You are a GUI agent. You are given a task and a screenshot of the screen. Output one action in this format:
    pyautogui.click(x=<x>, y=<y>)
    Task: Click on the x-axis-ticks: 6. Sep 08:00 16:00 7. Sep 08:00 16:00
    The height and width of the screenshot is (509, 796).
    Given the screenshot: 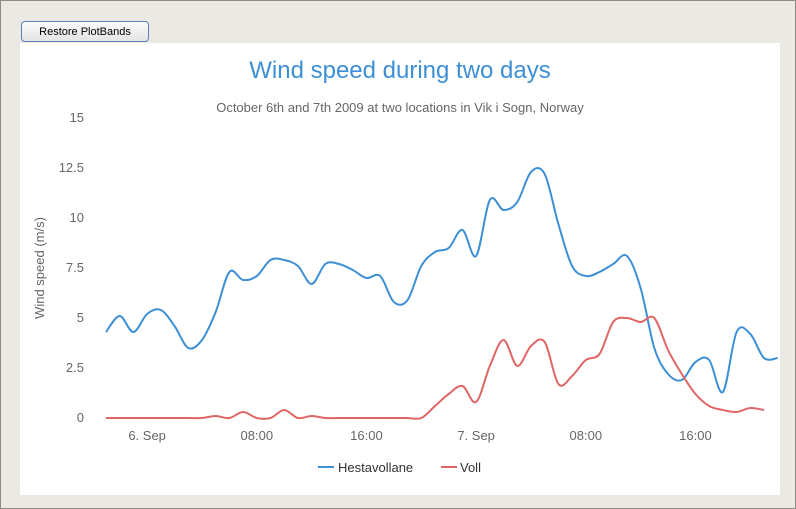 What is the action you would take?
    pyautogui.click(x=419, y=435)
    